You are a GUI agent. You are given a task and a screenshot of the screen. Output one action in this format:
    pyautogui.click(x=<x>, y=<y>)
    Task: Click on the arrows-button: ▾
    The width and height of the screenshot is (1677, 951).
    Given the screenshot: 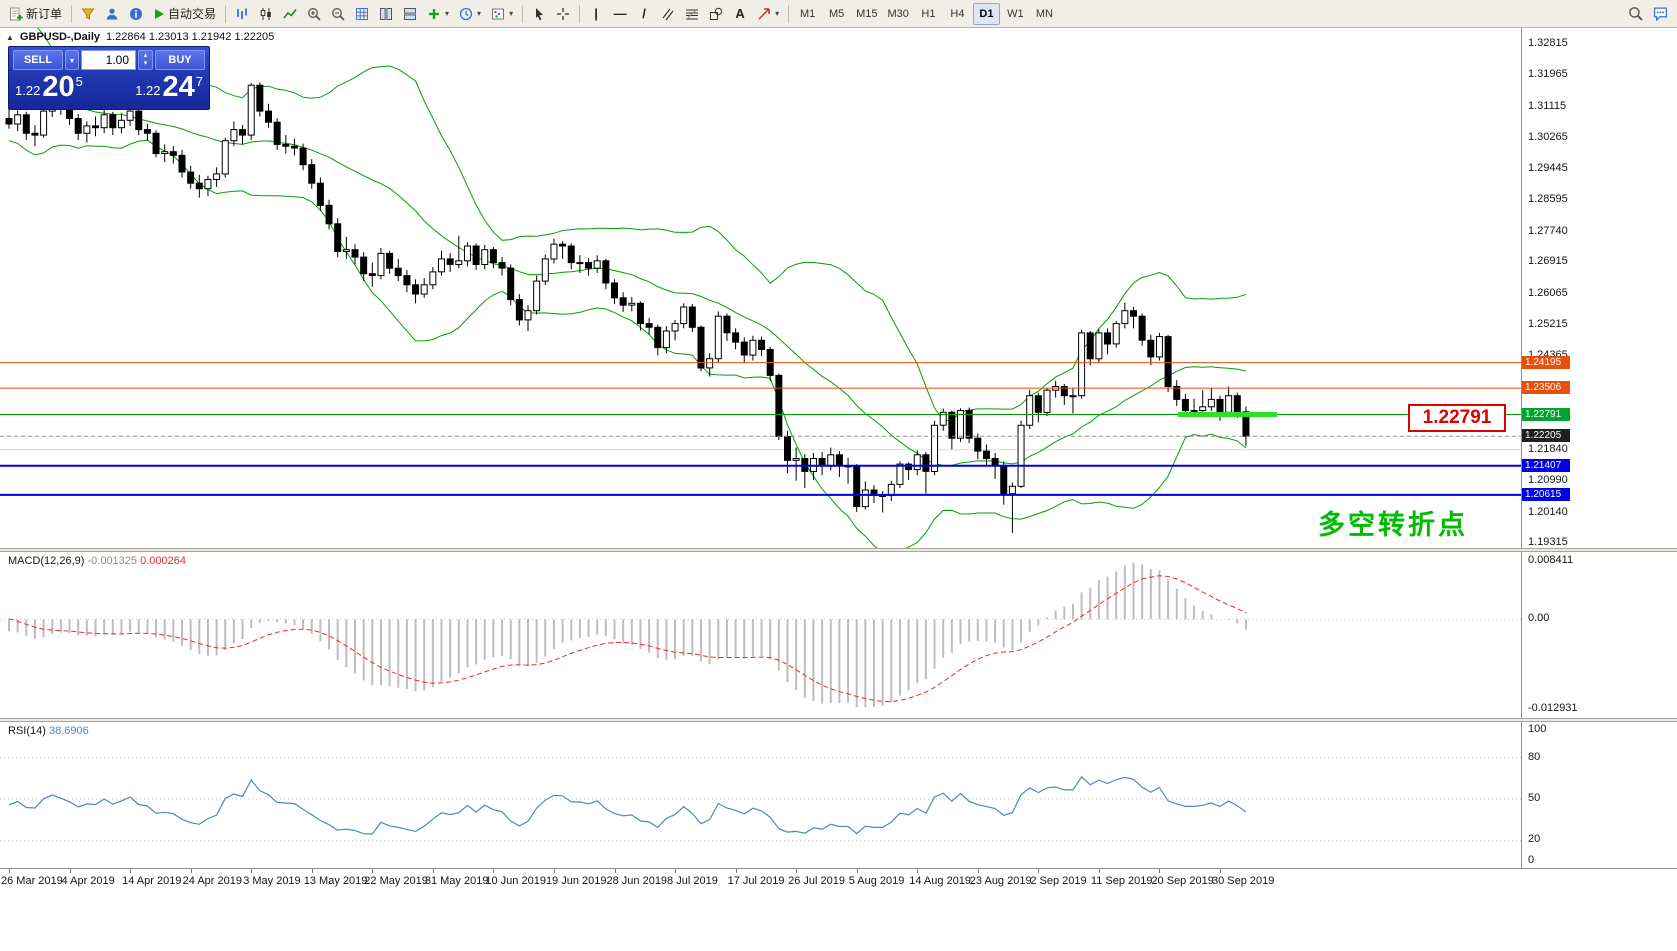 What is the action you would take?
    pyautogui.click(x=768, y=14)
    